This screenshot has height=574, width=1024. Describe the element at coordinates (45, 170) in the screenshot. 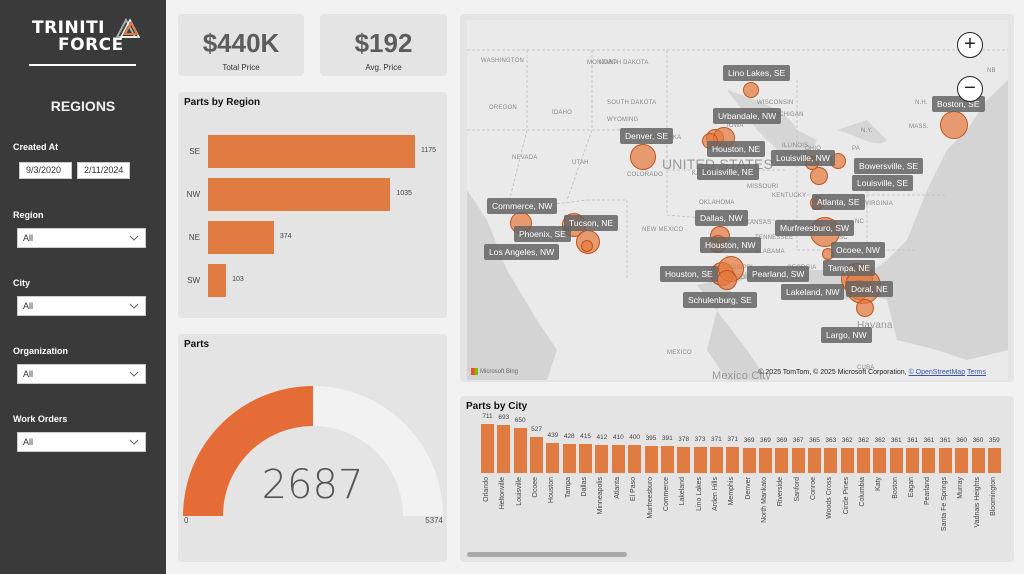

I see `start-date-input: 9/3/2020` at that location.